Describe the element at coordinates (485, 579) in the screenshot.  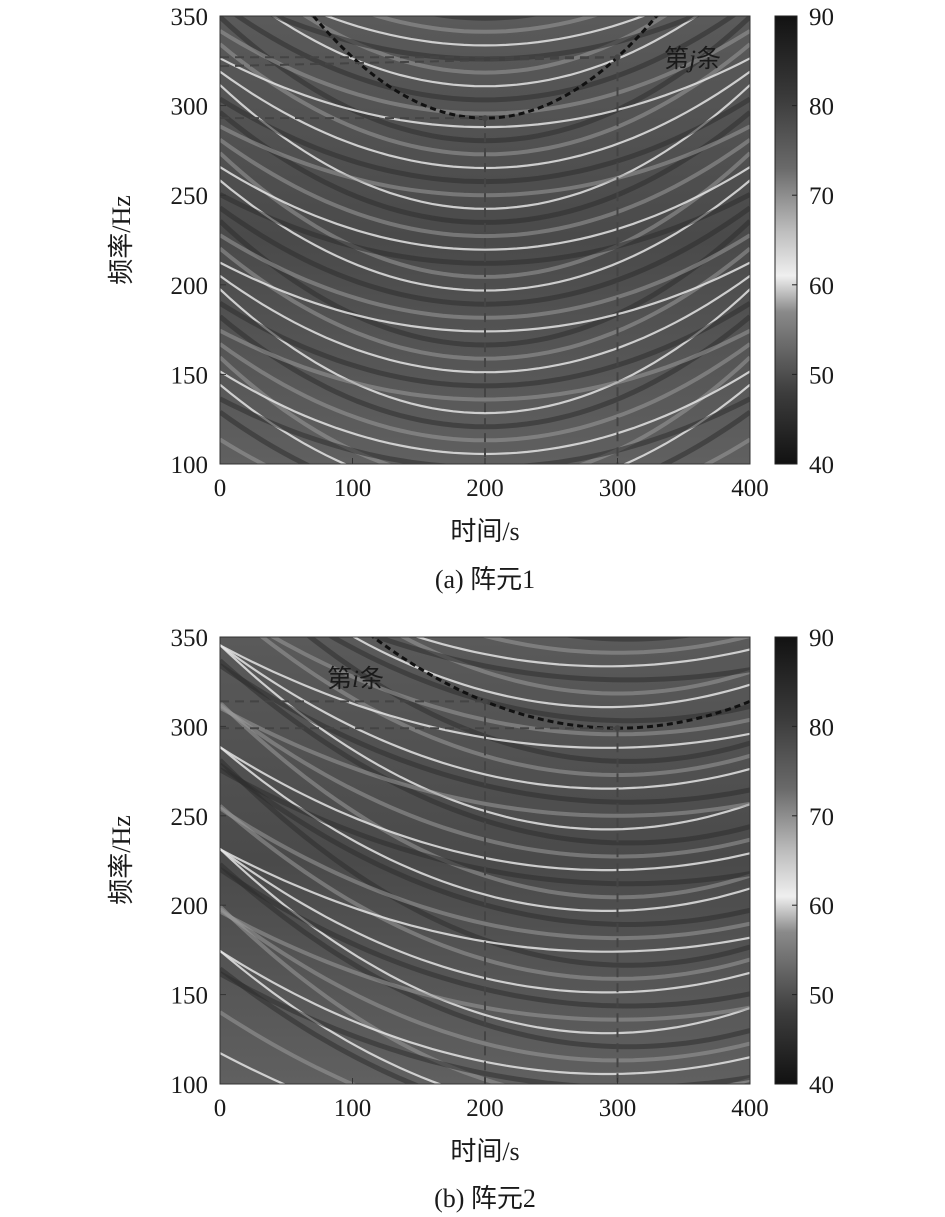
I see `panel-caption: (a) 阵元1` at that location.